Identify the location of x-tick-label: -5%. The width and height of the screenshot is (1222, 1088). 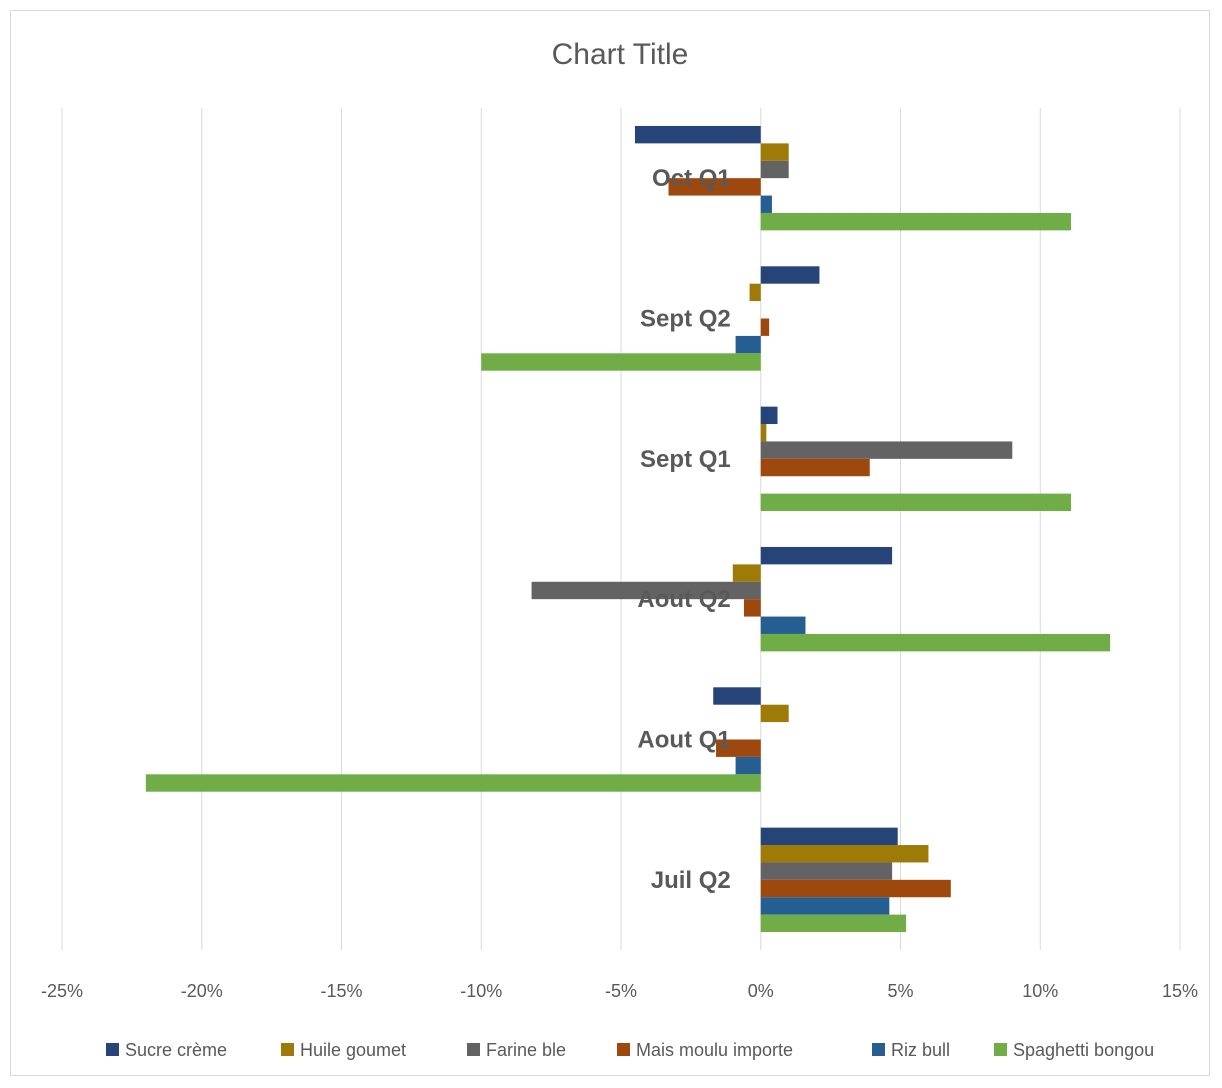
(621, 991).